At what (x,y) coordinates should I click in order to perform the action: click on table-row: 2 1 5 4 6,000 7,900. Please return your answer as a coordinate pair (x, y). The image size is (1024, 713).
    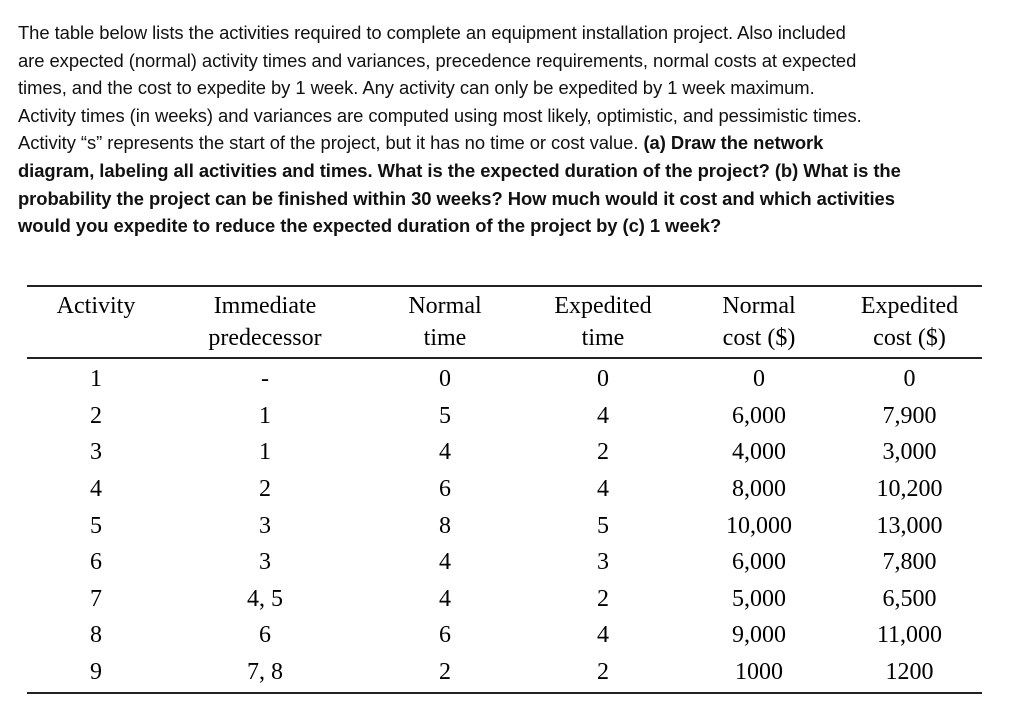
    Looking at the image, I should click on (504, 416).